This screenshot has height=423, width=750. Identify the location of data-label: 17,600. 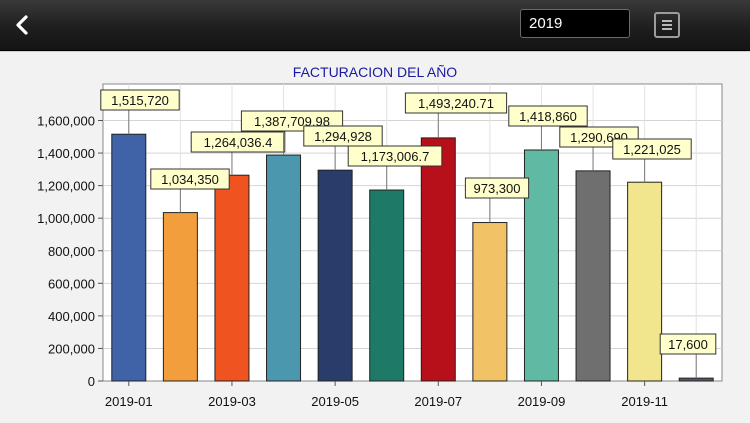
(688, 344).